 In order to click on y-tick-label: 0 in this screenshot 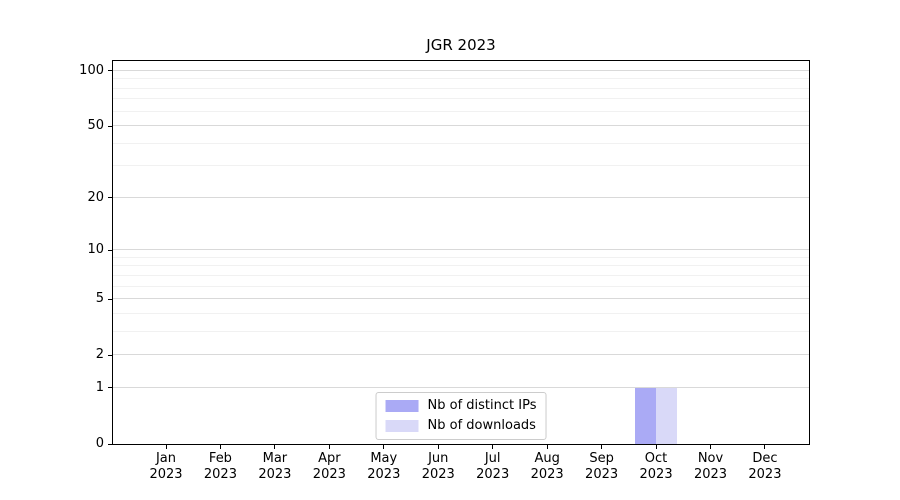, I will do `click(99, 443)`.